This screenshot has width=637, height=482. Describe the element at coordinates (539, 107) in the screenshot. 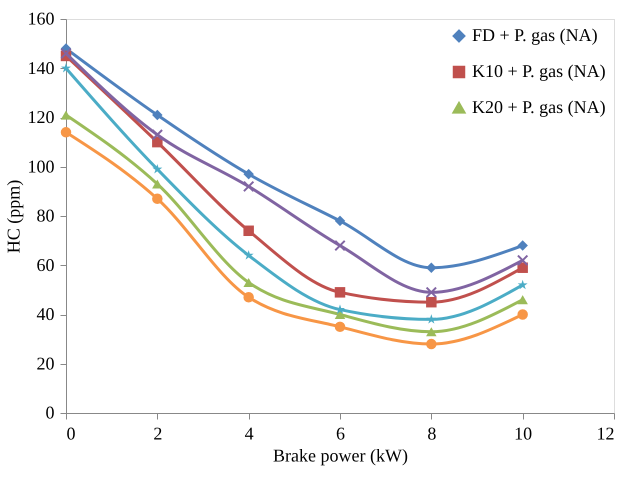

I see `legend-label: K20 + P. gas (NA)` at that location.